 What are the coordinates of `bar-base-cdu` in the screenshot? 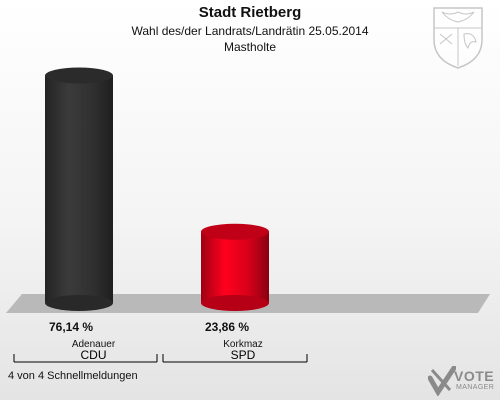 It's located at (79, 303).